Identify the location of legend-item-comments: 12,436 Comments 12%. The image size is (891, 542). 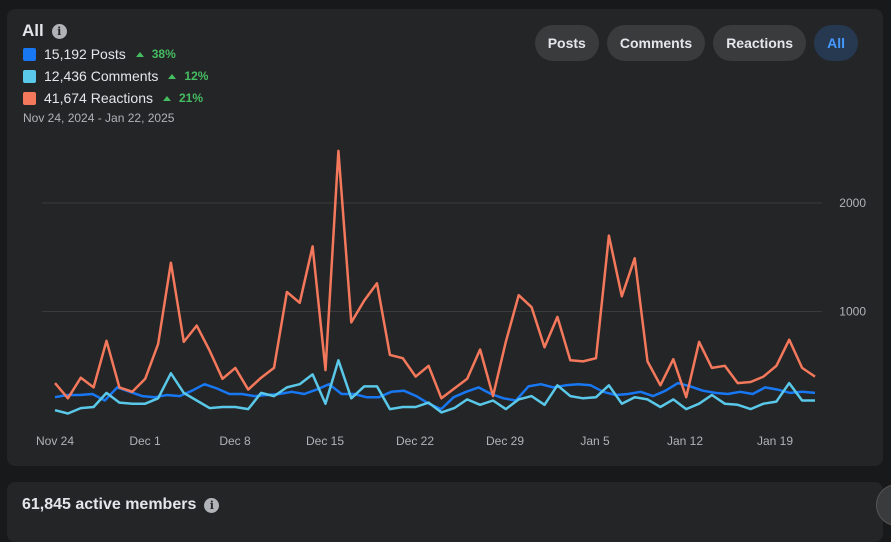
(115, 76).